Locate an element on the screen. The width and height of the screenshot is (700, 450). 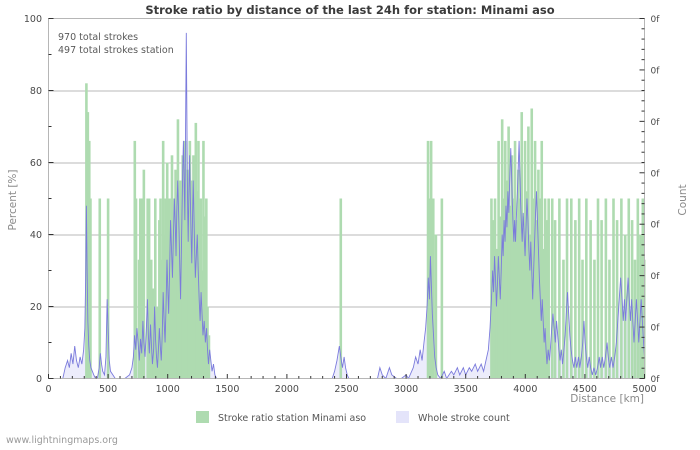
y-tick-label: 20 is located at coordinates (36, 307).